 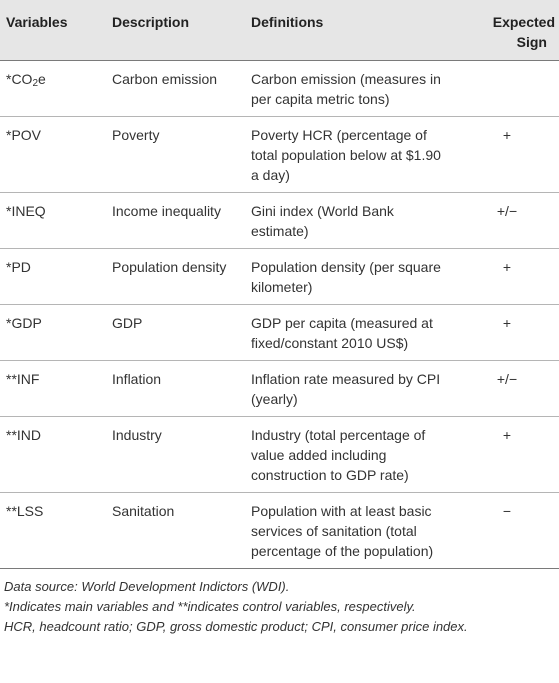 What do you see at coordinates (175, 388) in the screenshot?
I see `cell-description: Inflation` at bounding box center [175, 388].